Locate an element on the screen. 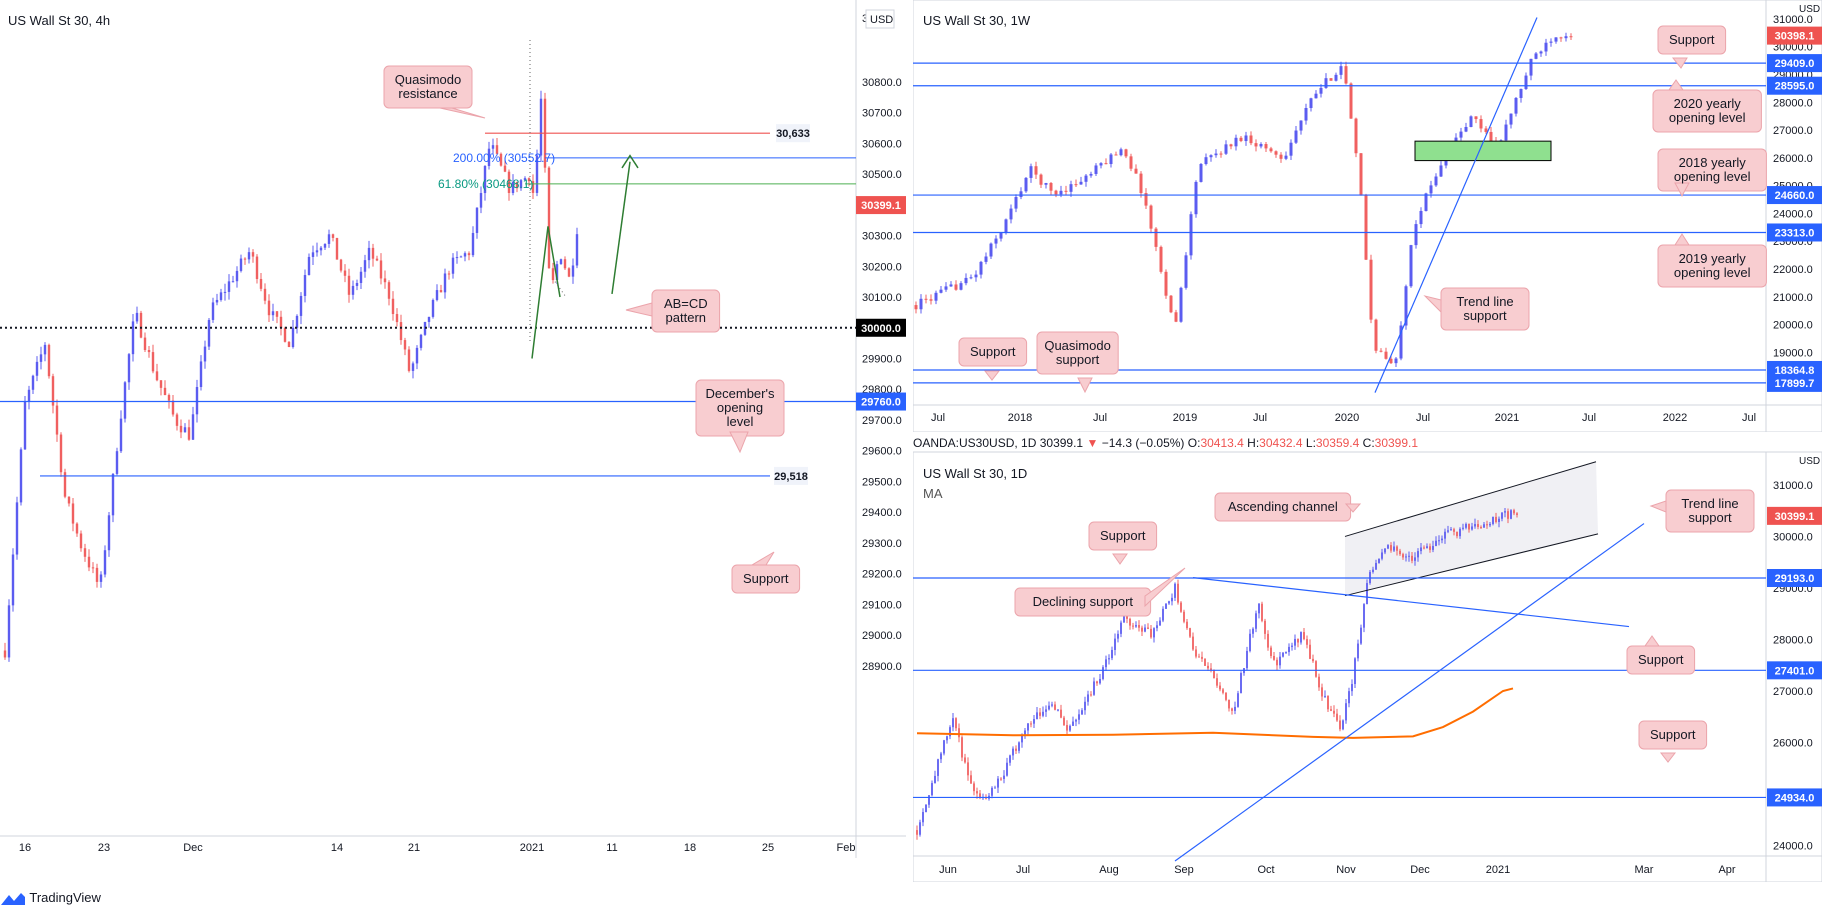 The height and width of the screenshot is (912, 1822). y-tick-label: 21000.0 is located at coordinates (1793, 298).